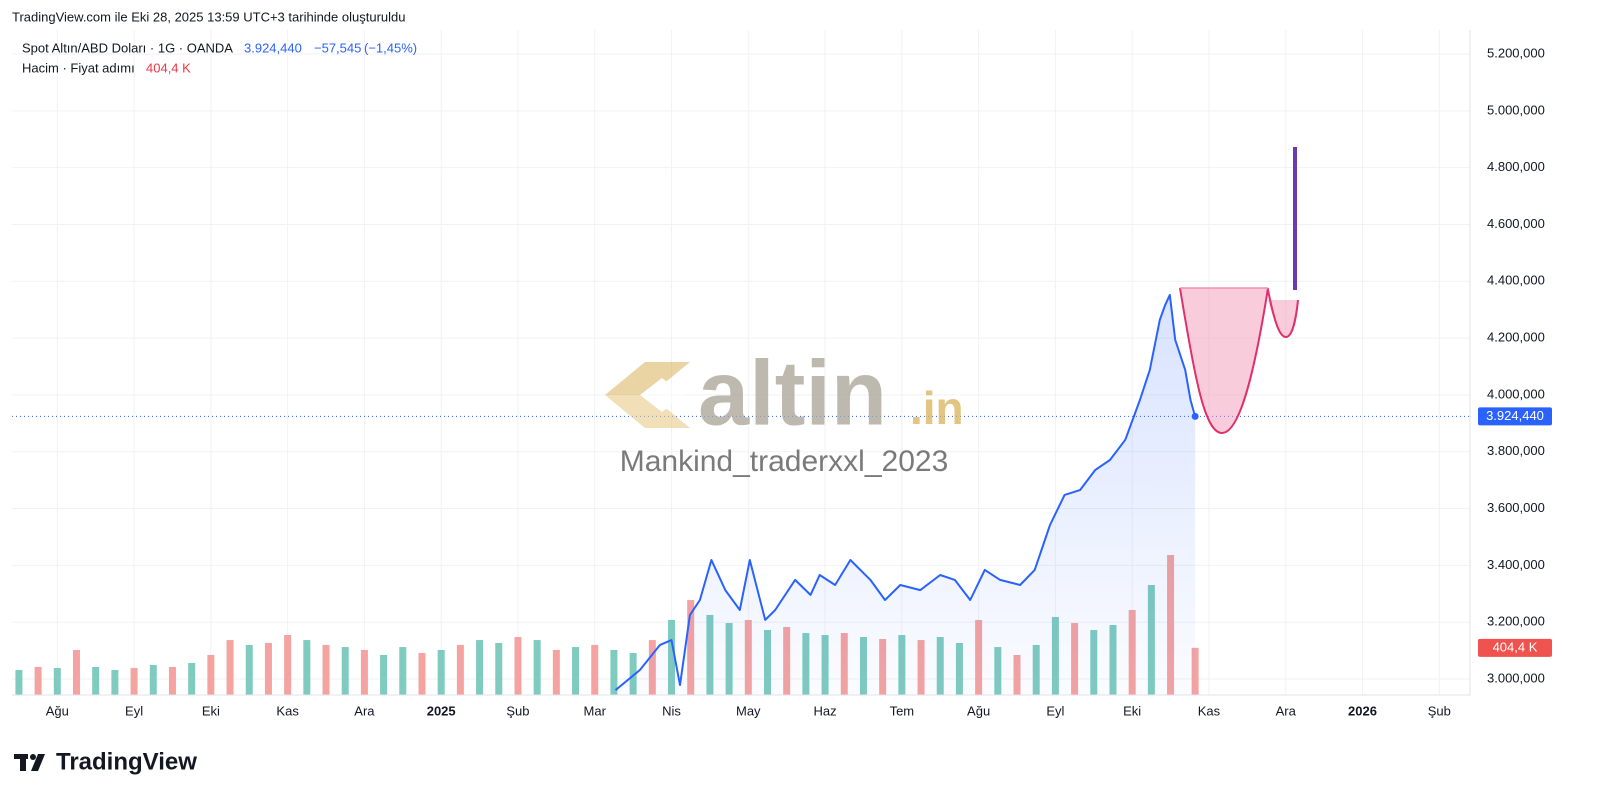 This screenshot has height=812, width=1600. Describe the element at coordinates (748, 710) in the screenshot. I see `x-tick-label: May` at that location.